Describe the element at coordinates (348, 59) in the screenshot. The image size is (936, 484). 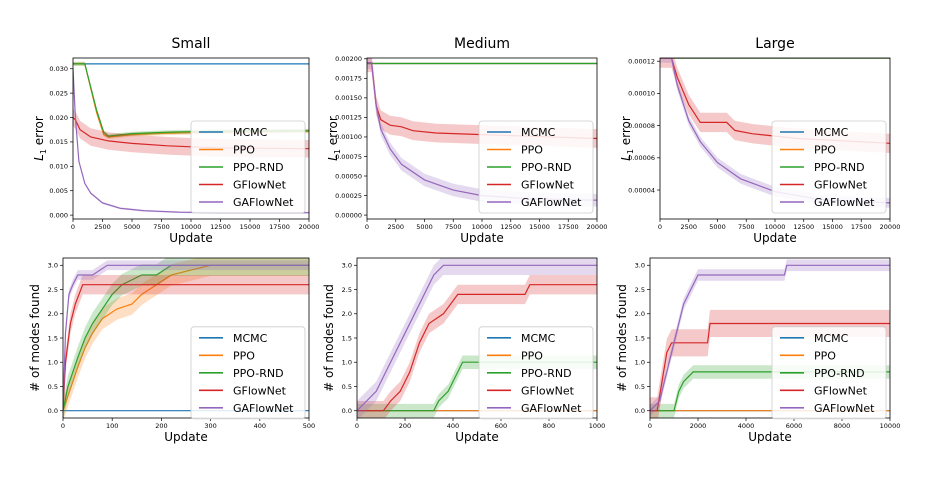
I see `y-tick-label: 0.00200` at that location.